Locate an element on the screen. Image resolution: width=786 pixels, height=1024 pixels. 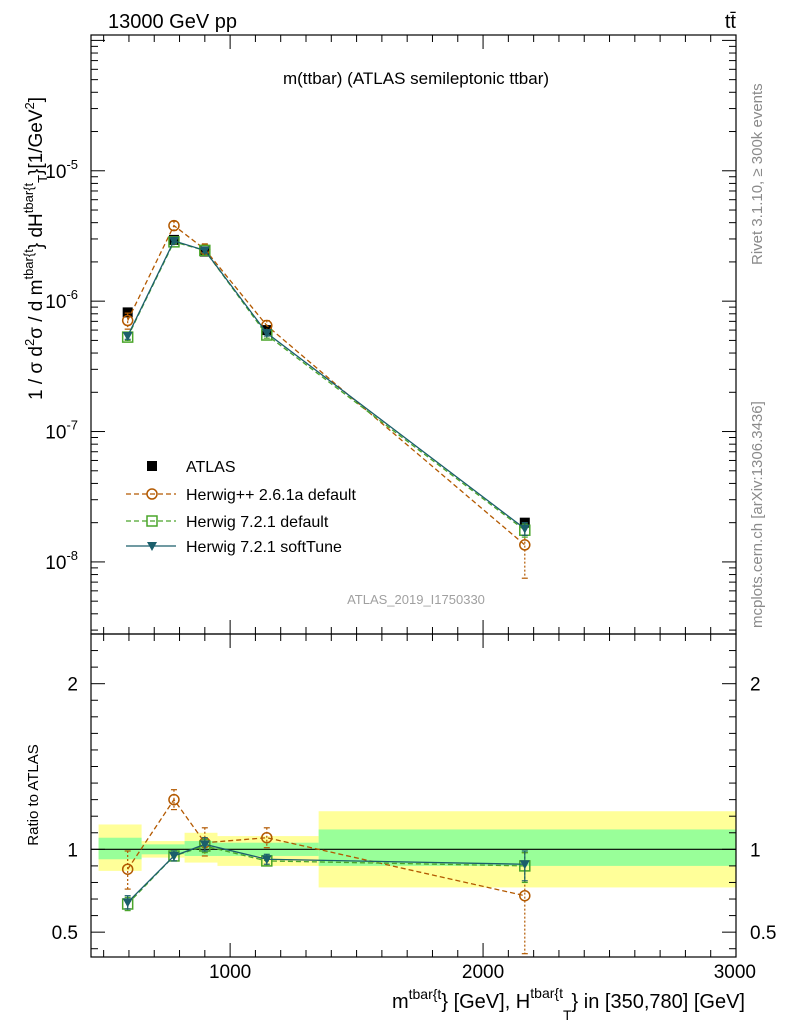
legend-entry-atlas: ATLAS is located at coordinates (191, 467).